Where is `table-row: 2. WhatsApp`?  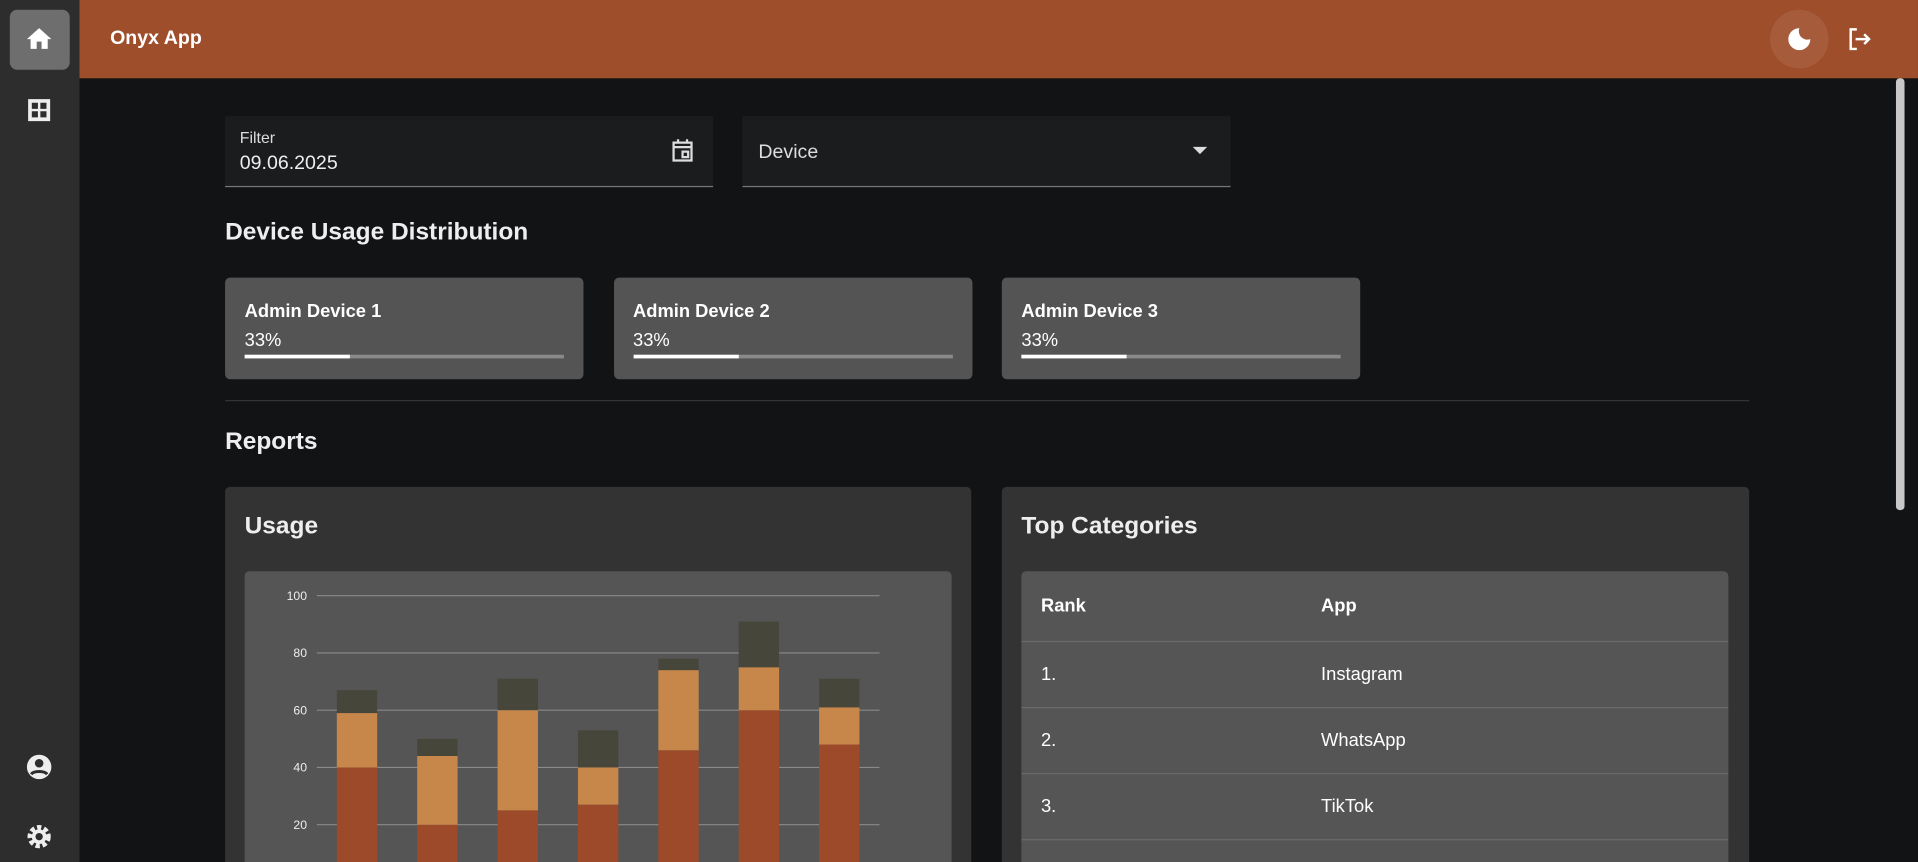 table-row: 2. WhatsApp is located at coordinates (1375, 740).